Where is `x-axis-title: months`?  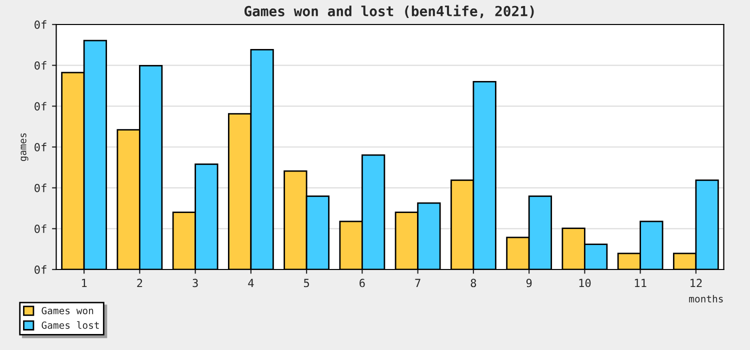 x-axis-title: months is located at coordinates (706, 298).